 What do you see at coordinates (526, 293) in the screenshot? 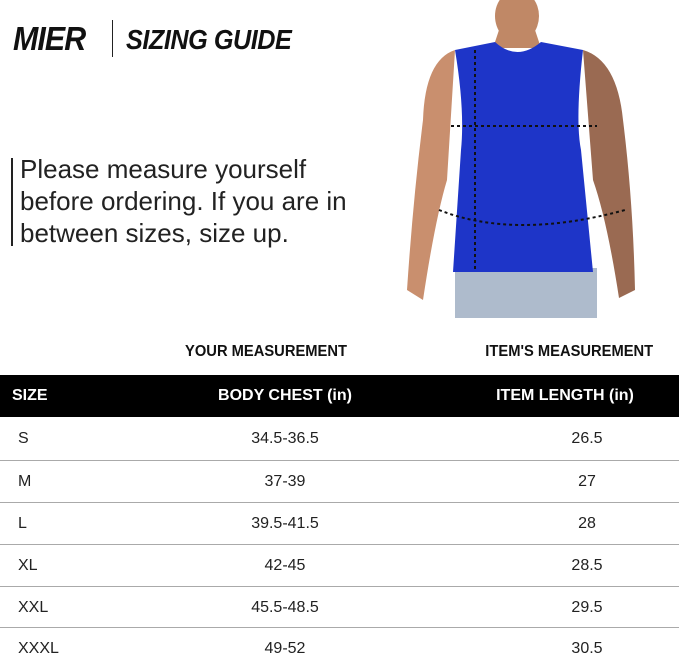
I see `shorts` at bounding box center [526, 293].